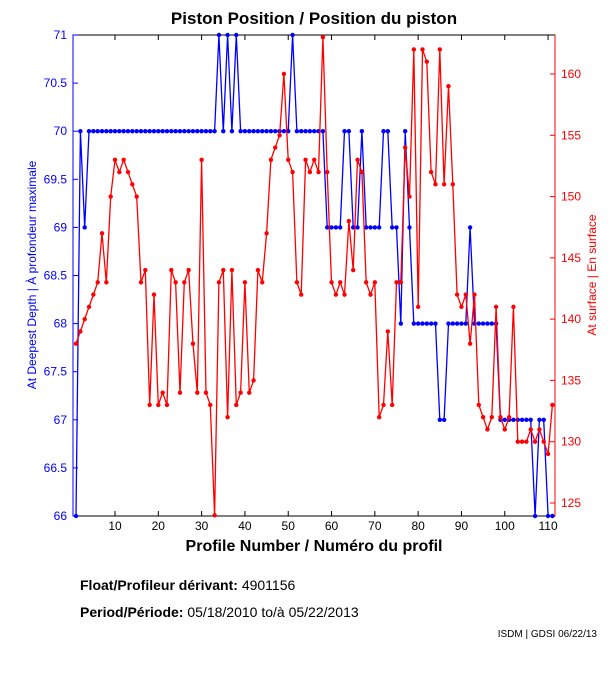 This screenshot has width=611, height=675. Describe the element at coordinates (132, 612) in the screenshot. I see `period-label: Period/Période:` at that location.